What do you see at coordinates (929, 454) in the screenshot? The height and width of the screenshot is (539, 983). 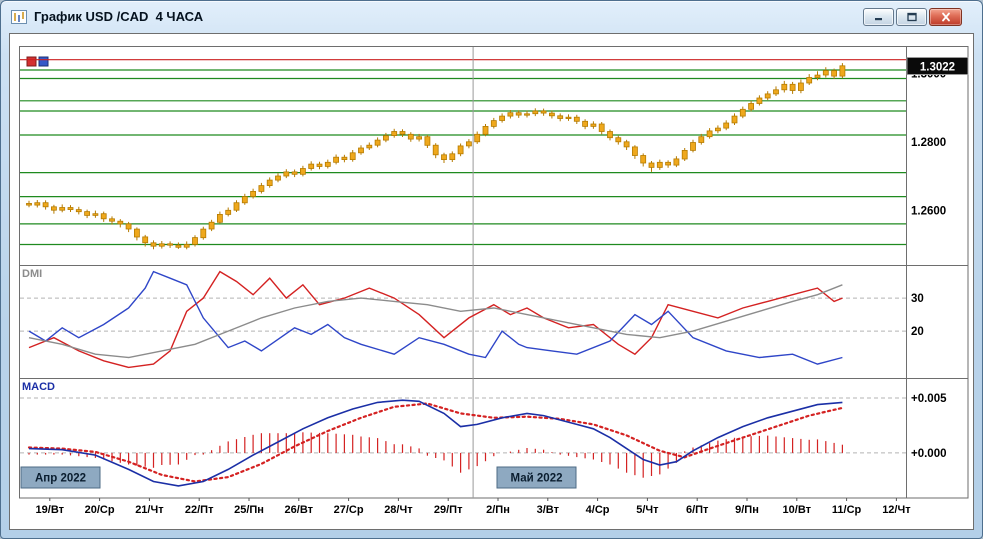 I see `macd-tick-000: +0.000` at bounding box center [929, 454].